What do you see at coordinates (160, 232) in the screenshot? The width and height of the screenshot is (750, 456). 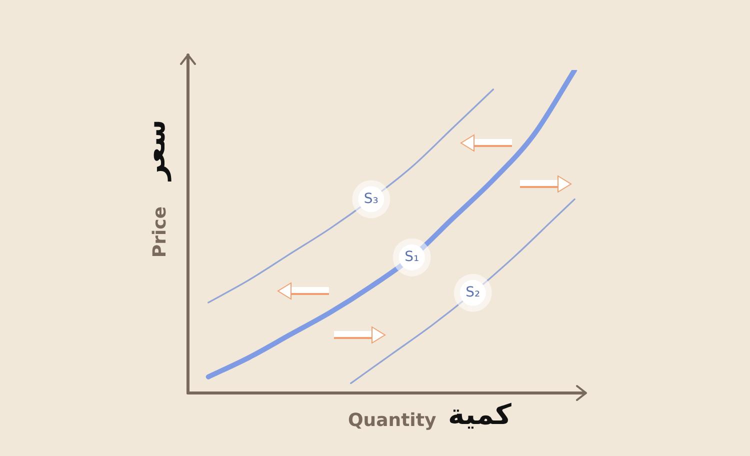 I see `y-axis-title: Price` at bounding box center [160, 232].